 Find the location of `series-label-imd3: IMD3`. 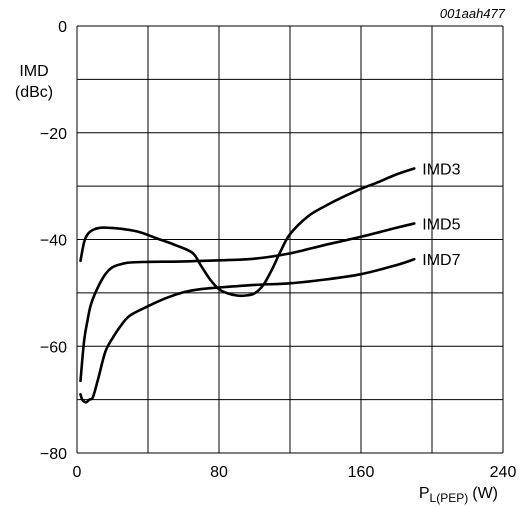

series-label-imd3: IMD3 is located at coordinates (441, 170).